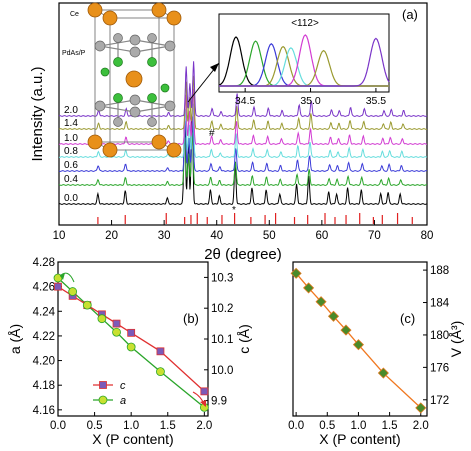  Describe the element at coordinates (59, 236) in the screenshot. I see `x-tick-label: 10` at that location.